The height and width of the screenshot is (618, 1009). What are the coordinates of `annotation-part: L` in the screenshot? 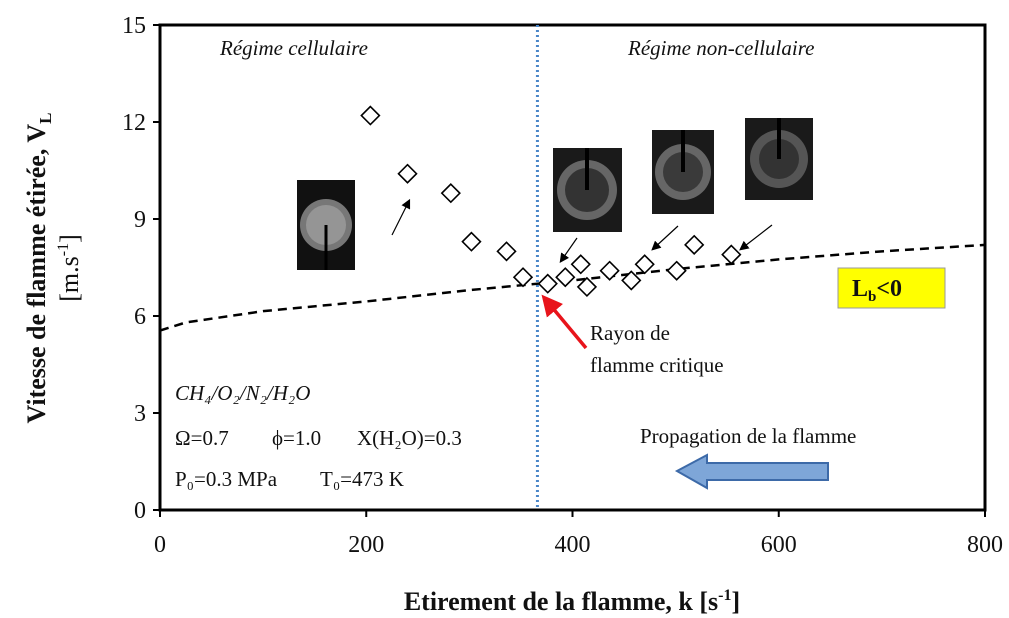 It's located at (860, 289).